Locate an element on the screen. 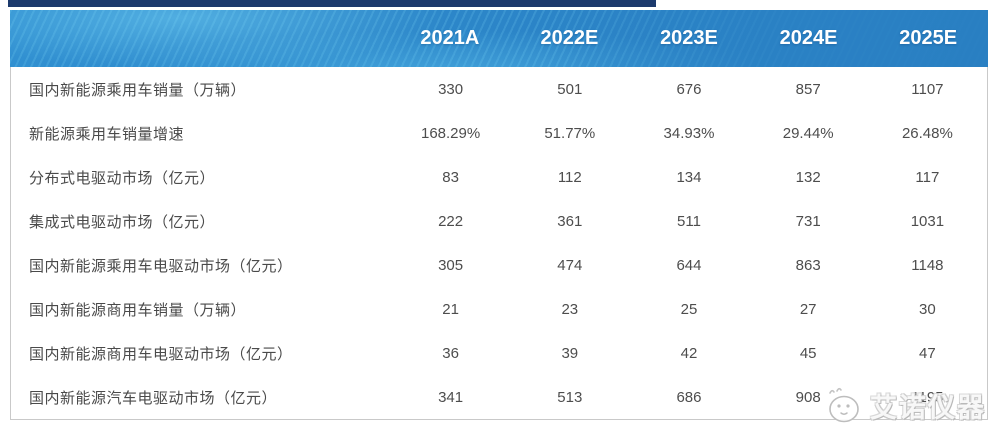  table-cell: 644 is located at coordinates (689, 265).